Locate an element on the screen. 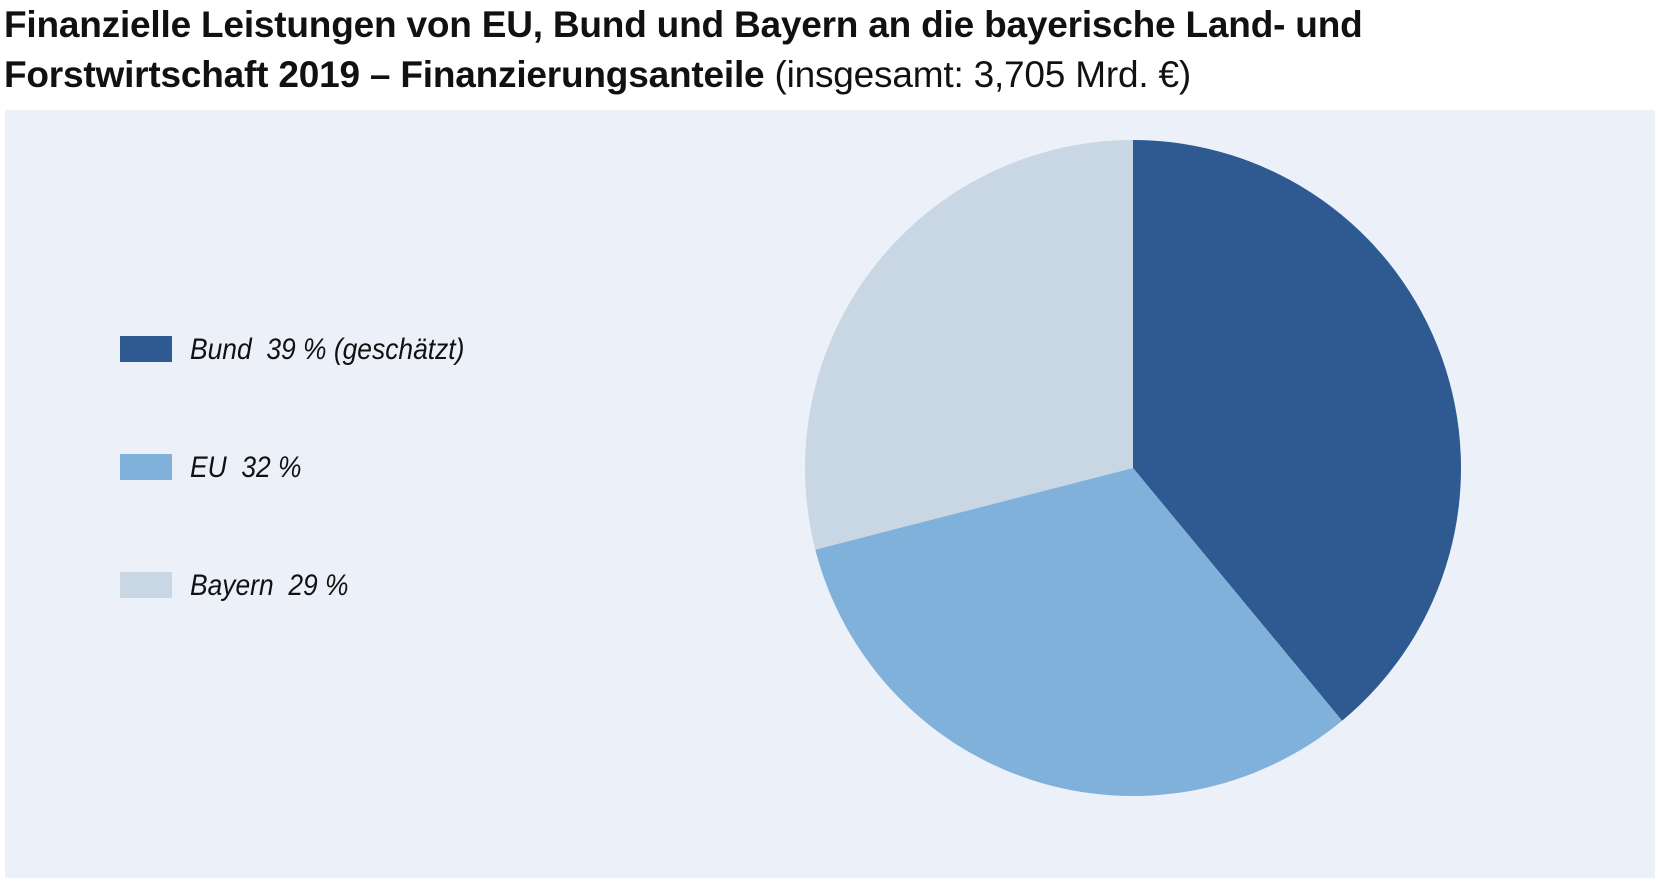  legend-swatch-bayern is located at coordinates (146, 585).